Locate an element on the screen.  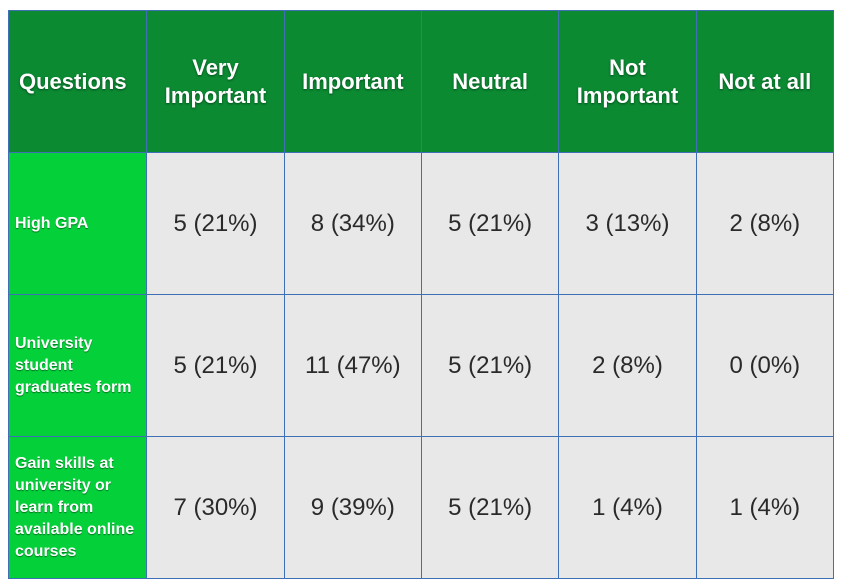
column-header-not-important: Not Important is located at coordinates (627, 81).